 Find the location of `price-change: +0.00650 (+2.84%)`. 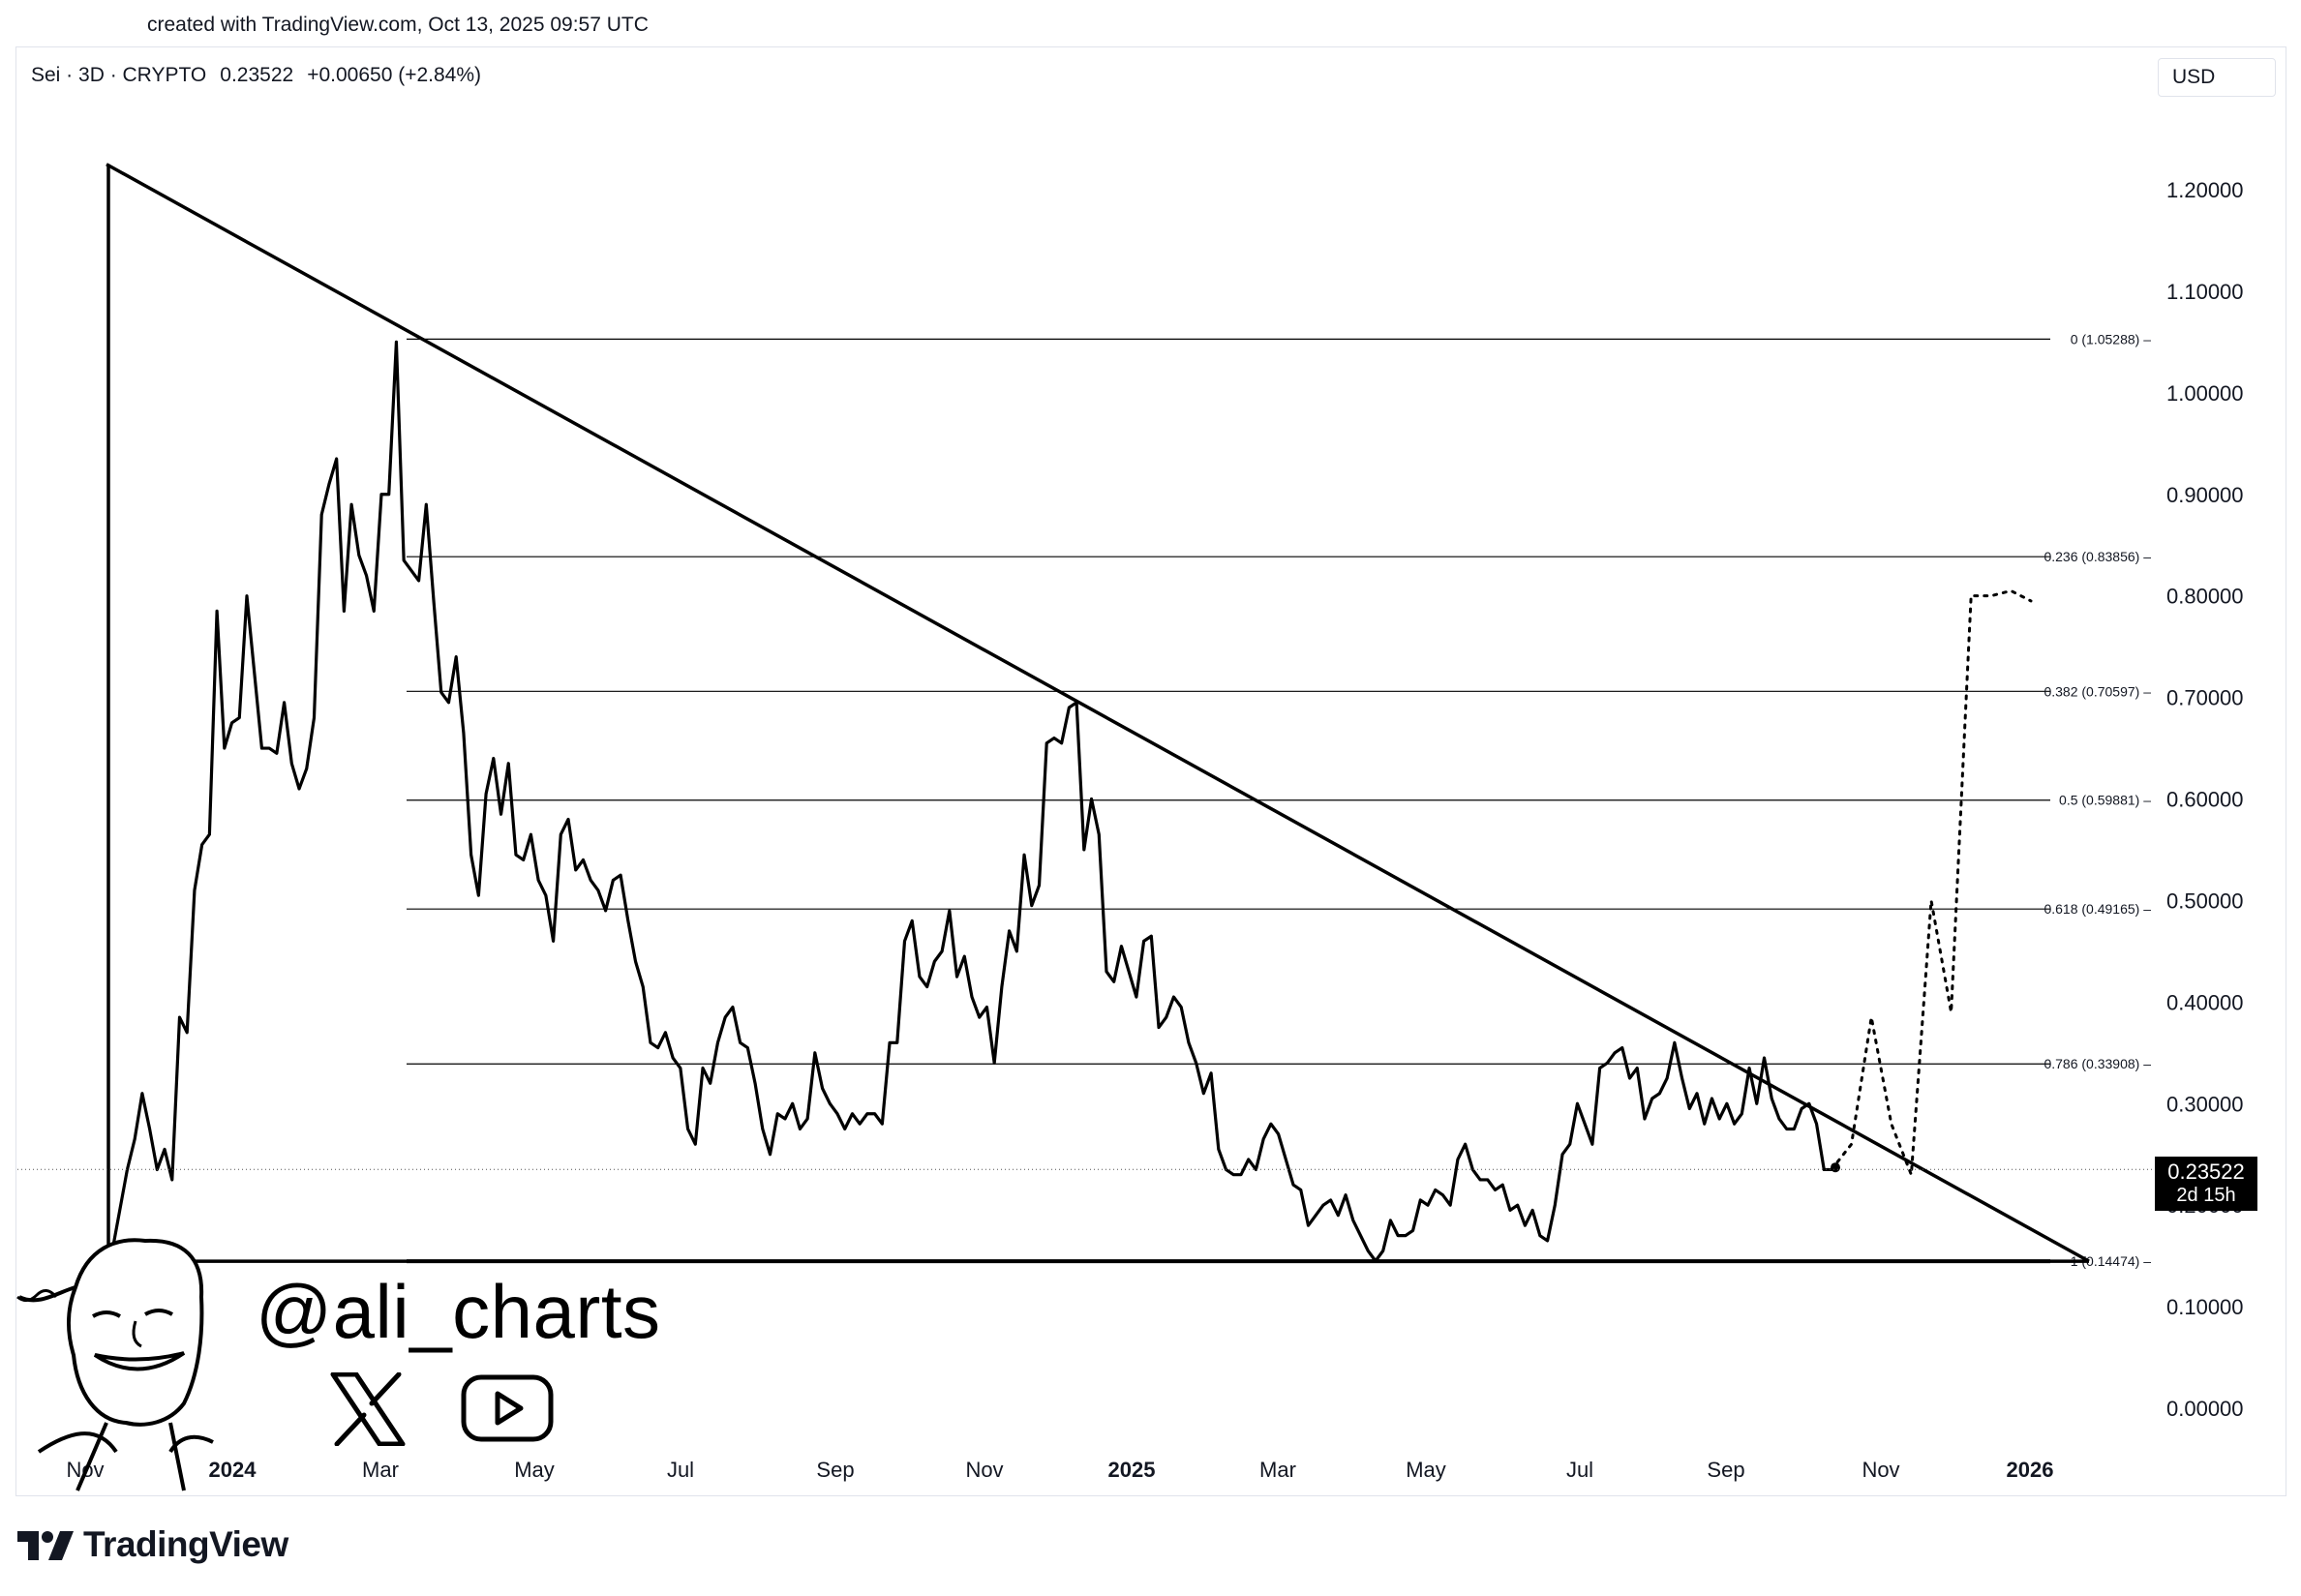

price-change: +0.00650 (+2.84%) is located at coordinates (395, 75).